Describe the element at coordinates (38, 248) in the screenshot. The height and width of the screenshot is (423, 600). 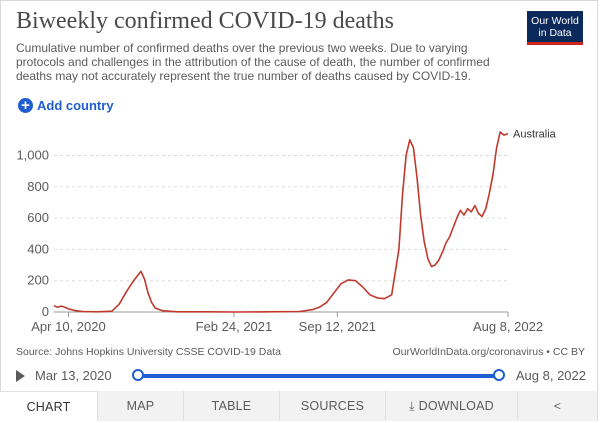
I see `y-tick-label: 400` at that location.